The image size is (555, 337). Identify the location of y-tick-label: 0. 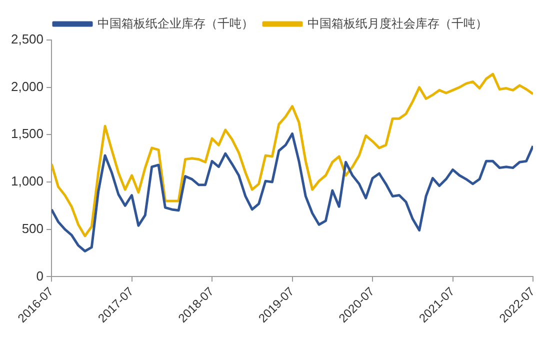
(40, 276).